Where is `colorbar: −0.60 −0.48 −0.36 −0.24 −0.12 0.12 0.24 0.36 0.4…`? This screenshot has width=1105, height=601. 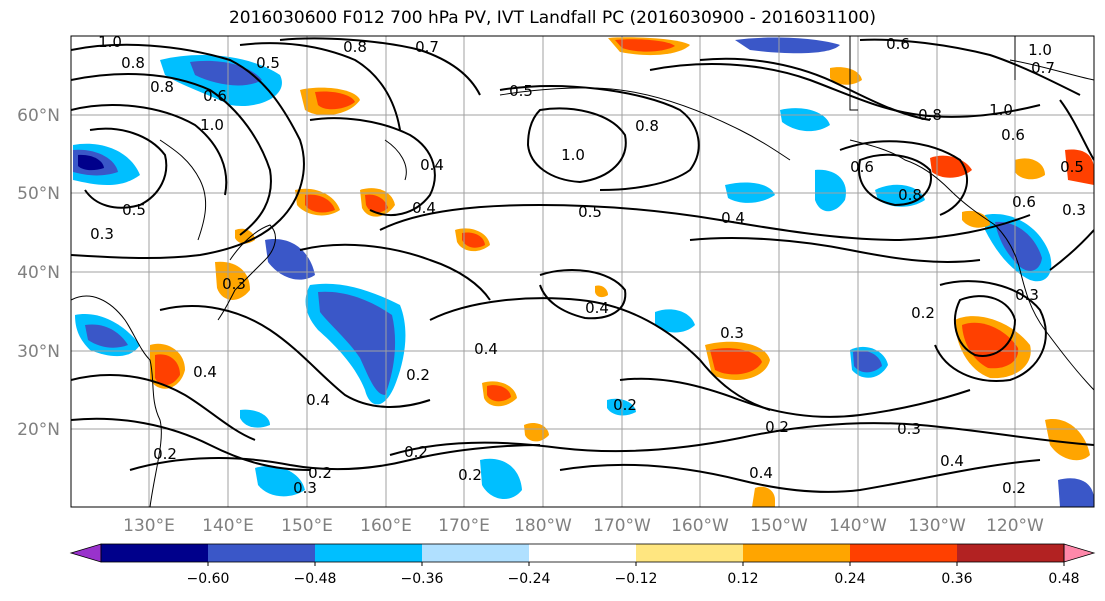
colorbar: −0.60 −0.48 −0.36 −0.24 −0.12 0.12 0.24 0.36 0.4… is located at coordinates (582, 565).